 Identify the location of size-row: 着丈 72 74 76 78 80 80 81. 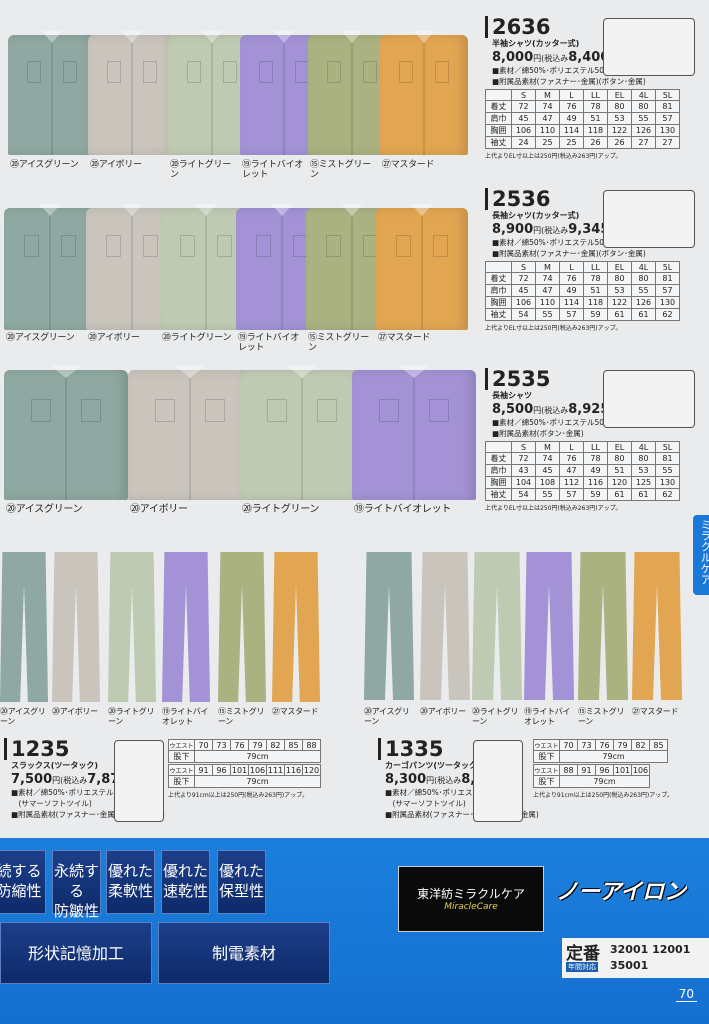
(582, 278).